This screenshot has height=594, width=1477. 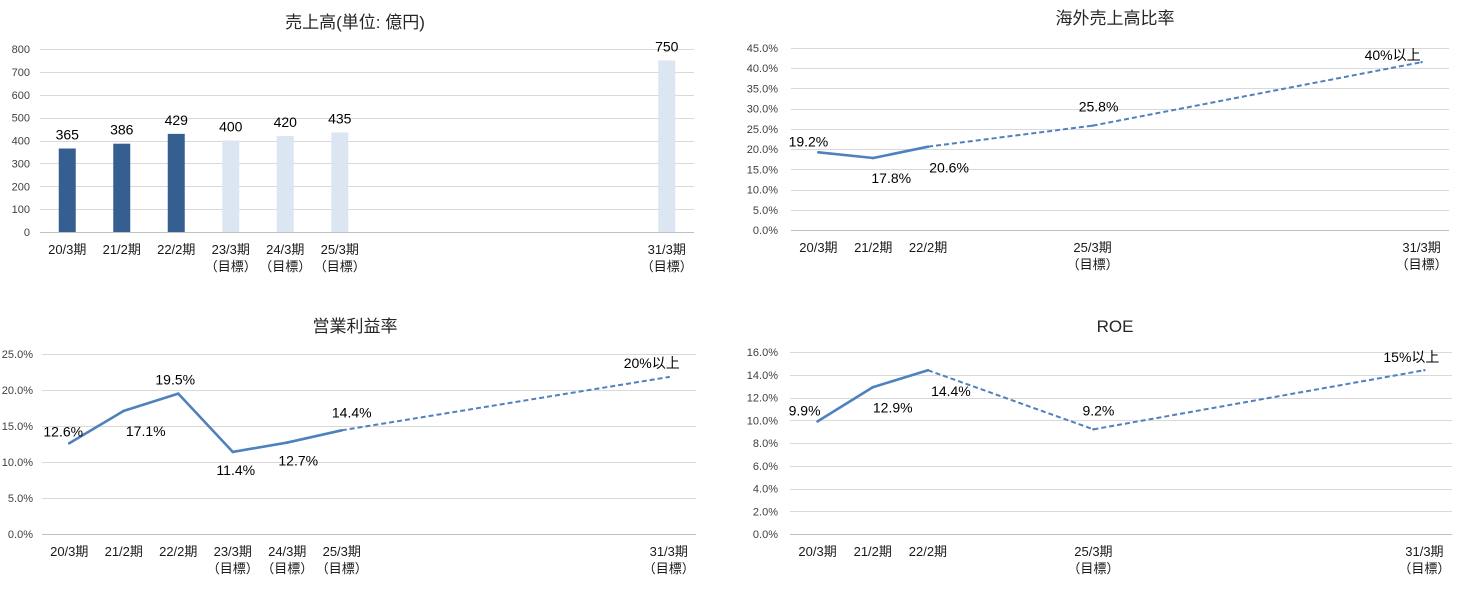 What do you see at coordinates (352, 412) in the screenshot?
I see `data-label: 14.4%` at bounding box center [352, 412].